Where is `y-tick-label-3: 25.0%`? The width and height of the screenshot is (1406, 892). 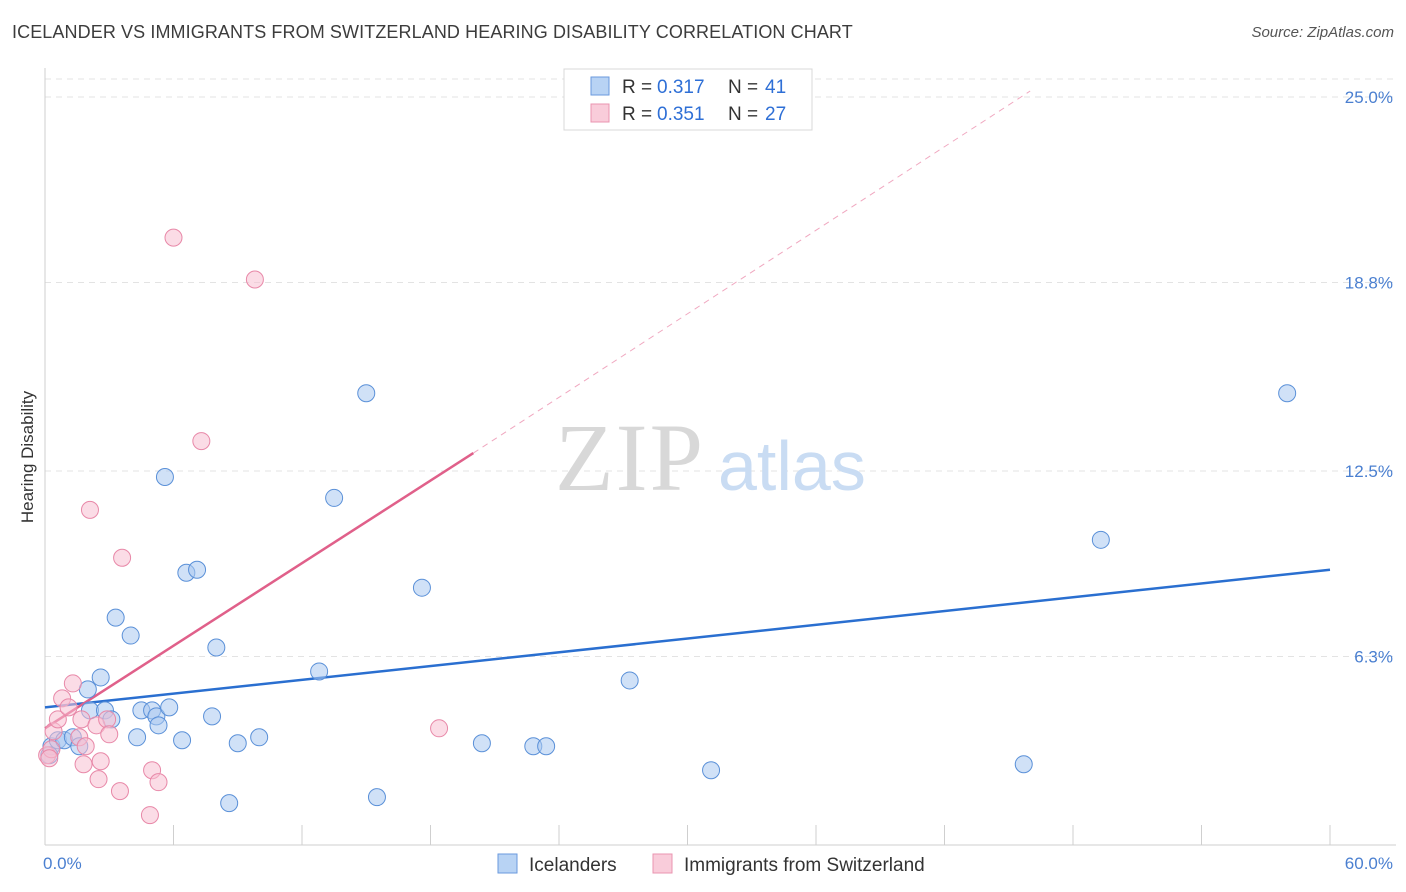 y-tick-label-3: 25.0% is located at coordinates (1369, 97).